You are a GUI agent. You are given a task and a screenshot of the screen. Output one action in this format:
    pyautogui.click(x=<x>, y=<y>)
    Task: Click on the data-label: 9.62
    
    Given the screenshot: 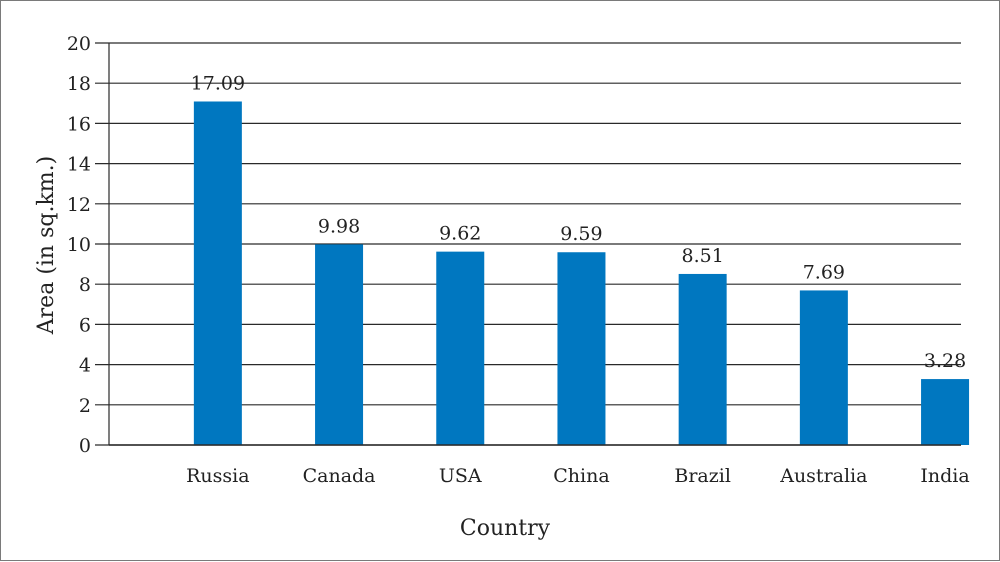 What is the action you would take?
    pyautogui.click(x=460, y=234)
    